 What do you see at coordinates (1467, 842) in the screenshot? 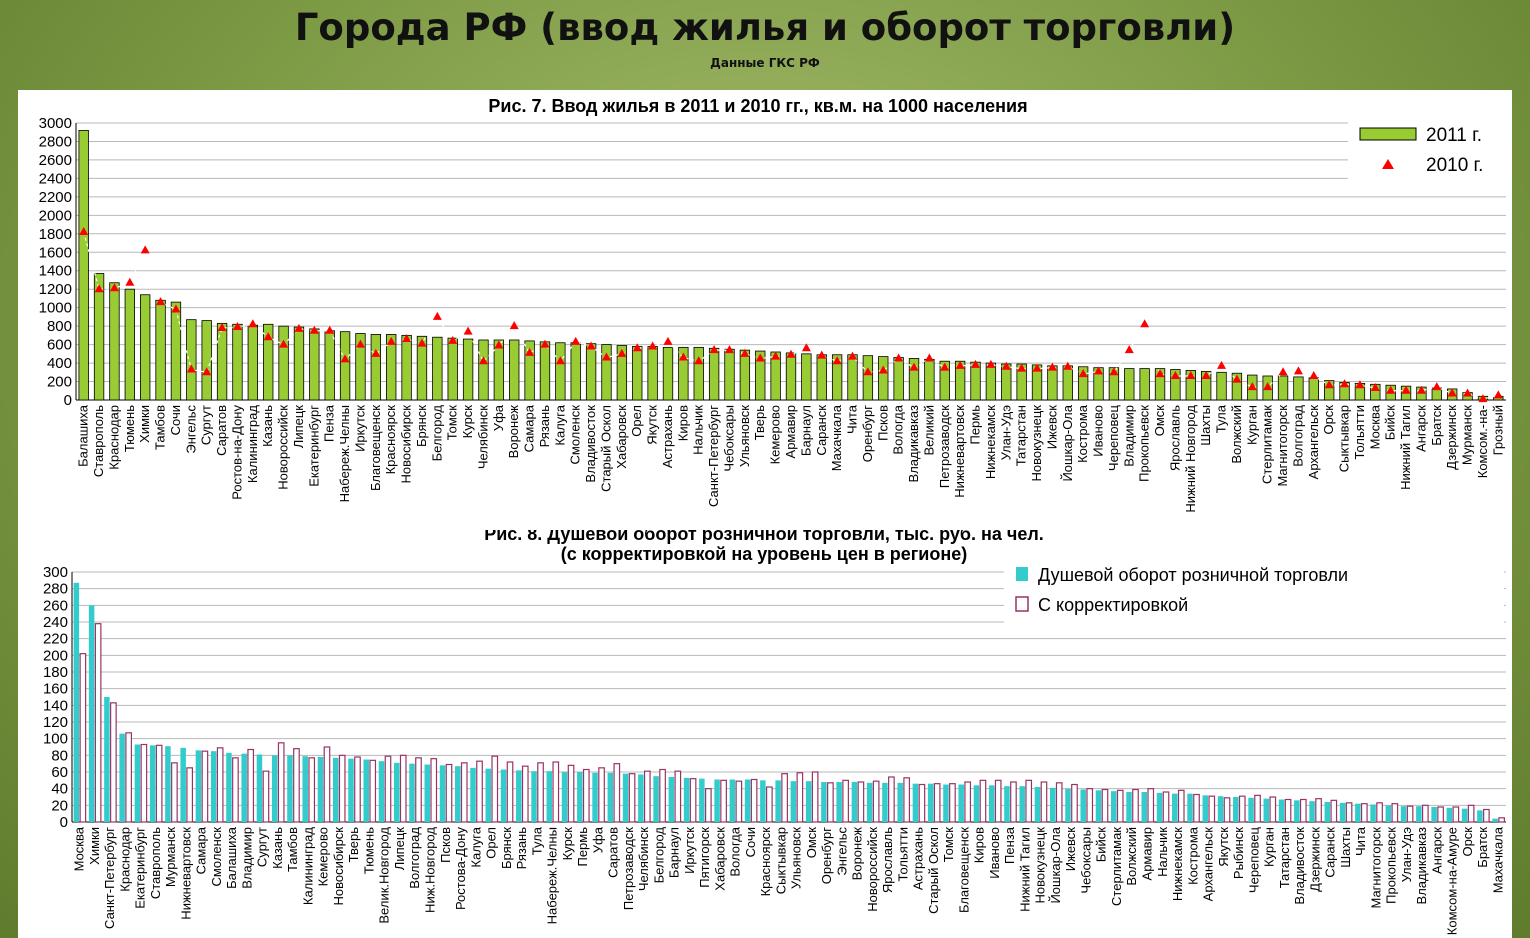
I see `x-tick-label: Орск` at bounding box center [1467, 842].